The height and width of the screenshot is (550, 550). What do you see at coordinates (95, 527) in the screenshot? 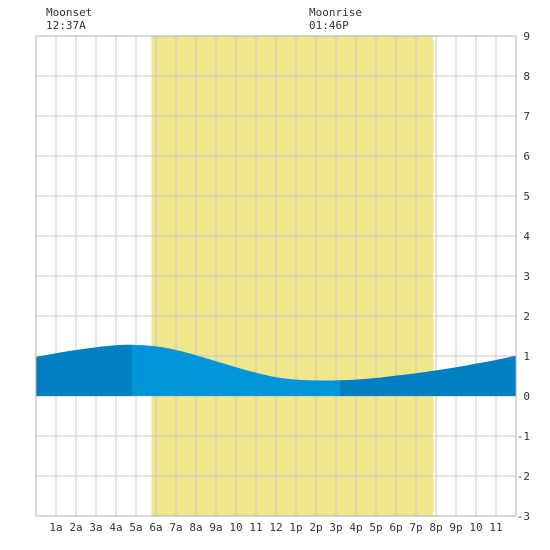
I see `x-tick-label: 3a` at bounding box center [95, 527].